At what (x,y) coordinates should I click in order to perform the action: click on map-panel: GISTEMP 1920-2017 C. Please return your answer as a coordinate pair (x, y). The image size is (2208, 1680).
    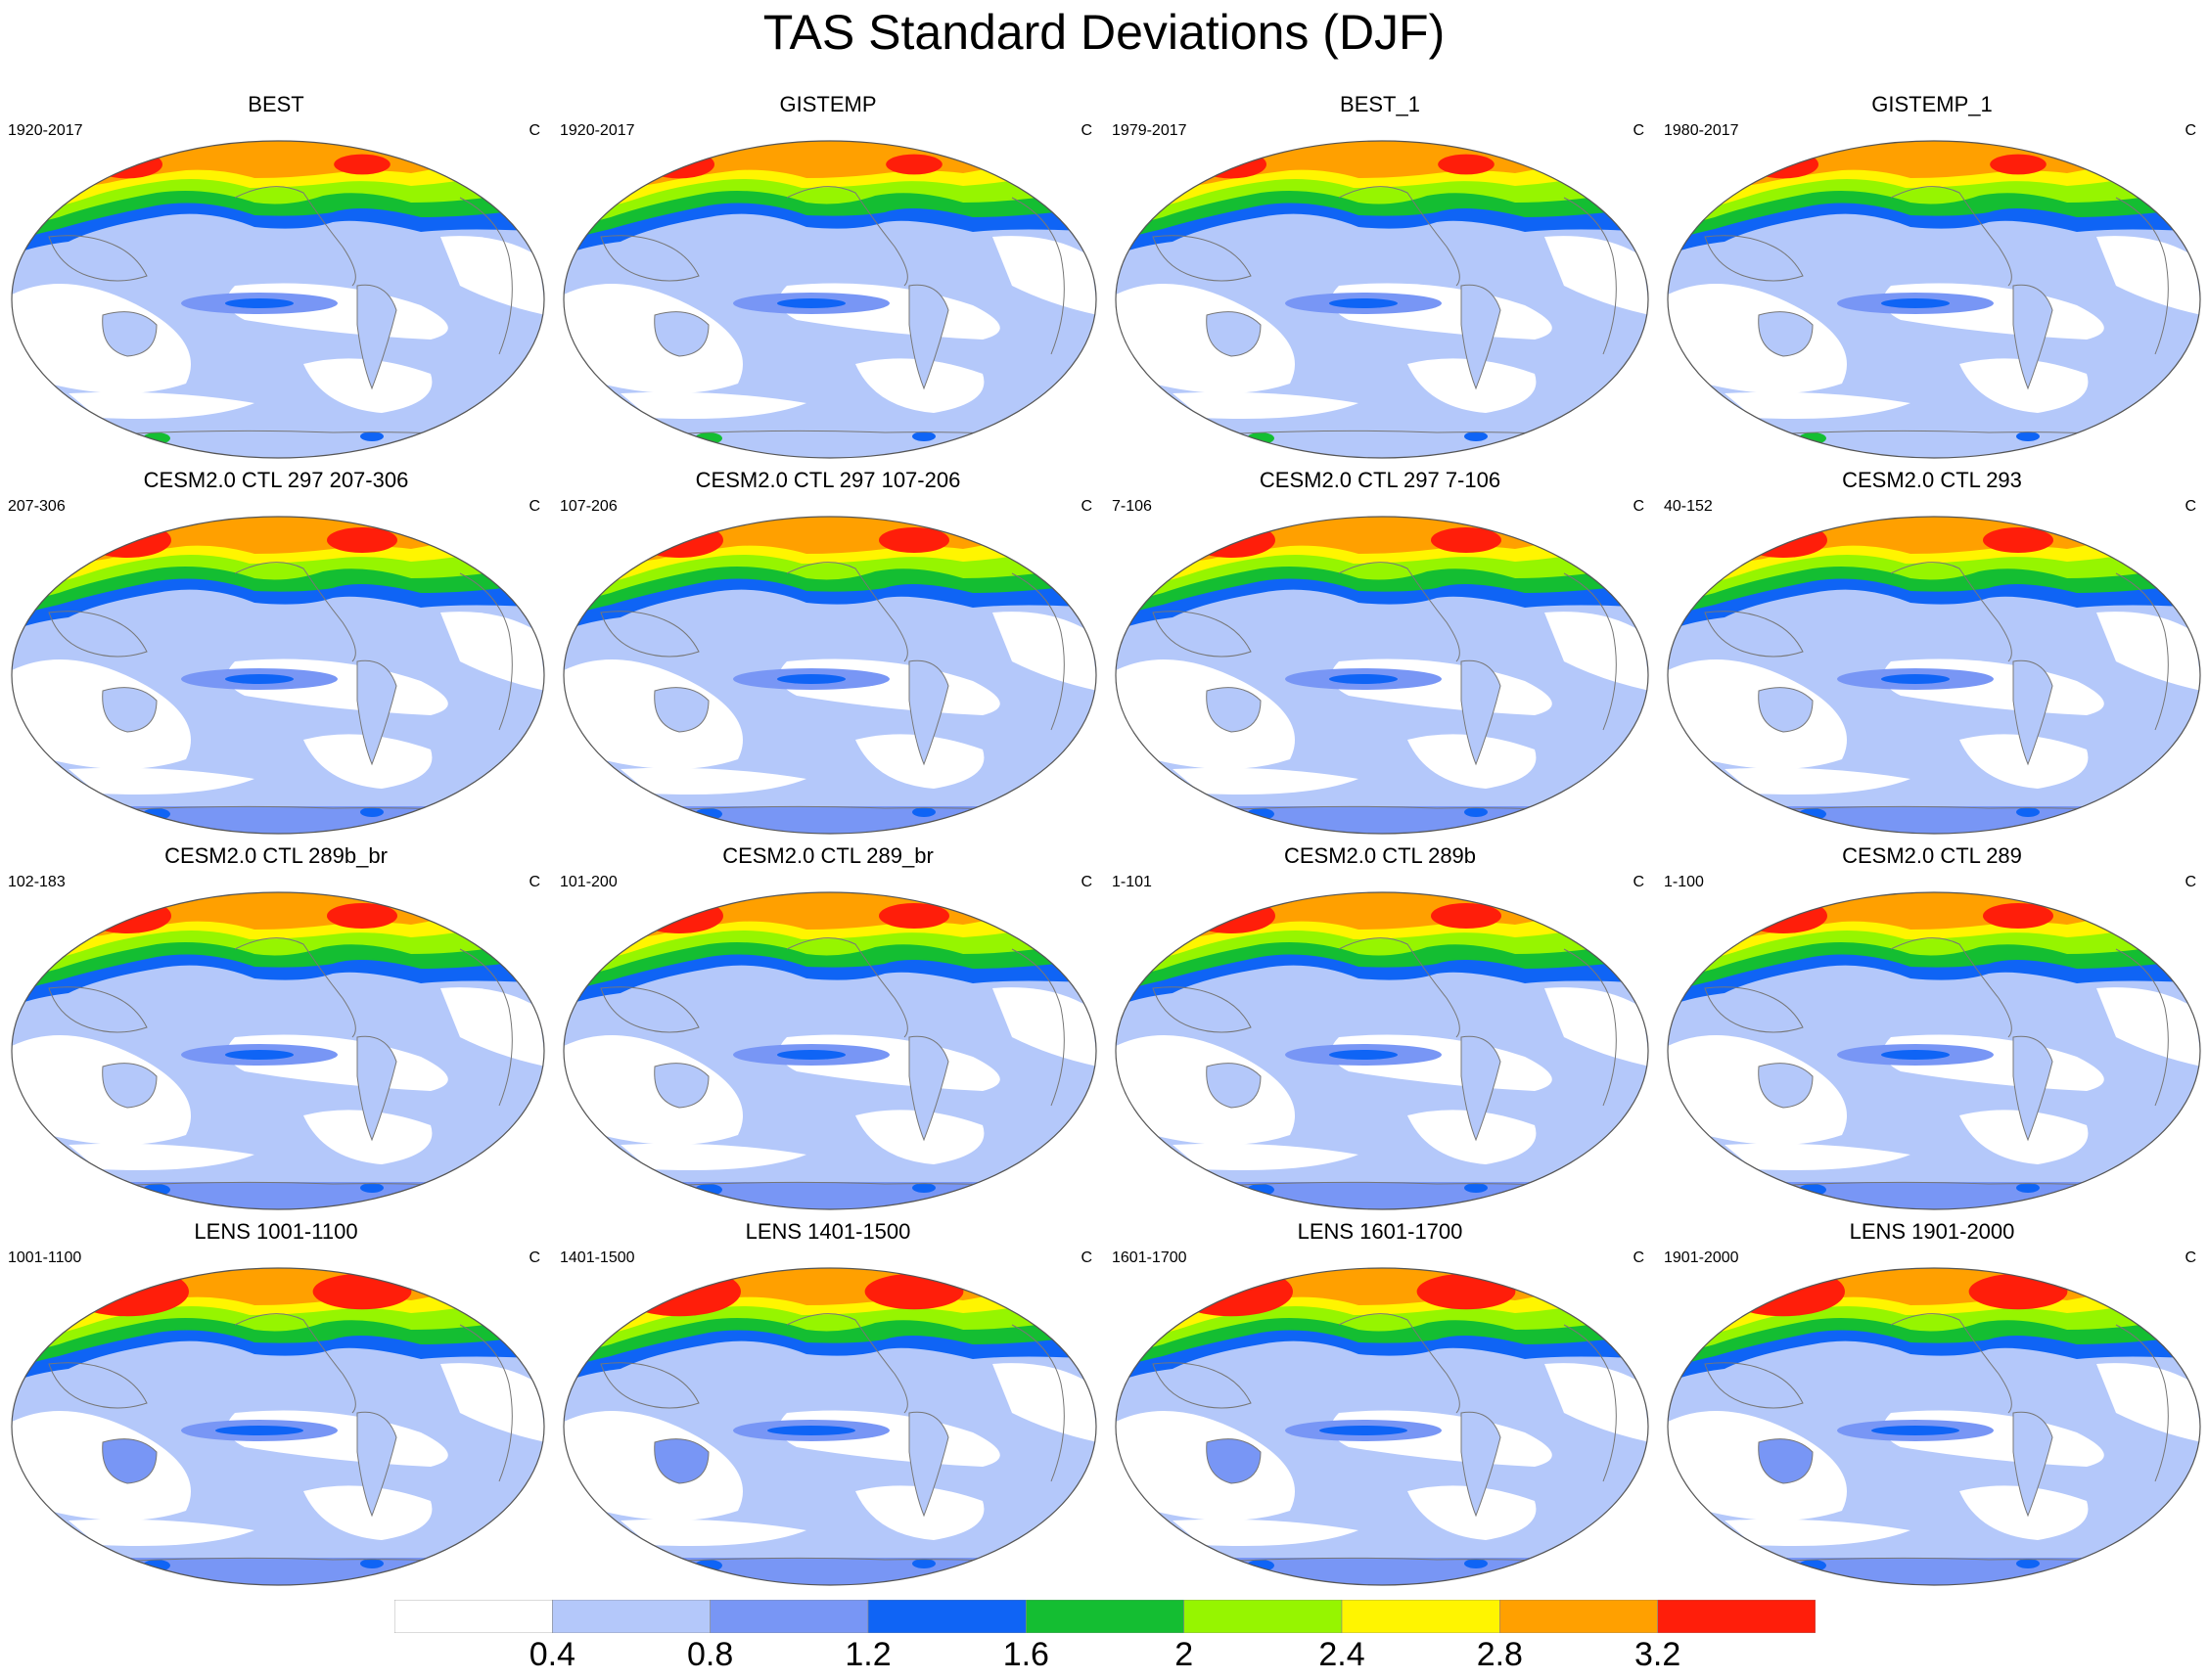
    Looking at the image, I should click on (828, 281).